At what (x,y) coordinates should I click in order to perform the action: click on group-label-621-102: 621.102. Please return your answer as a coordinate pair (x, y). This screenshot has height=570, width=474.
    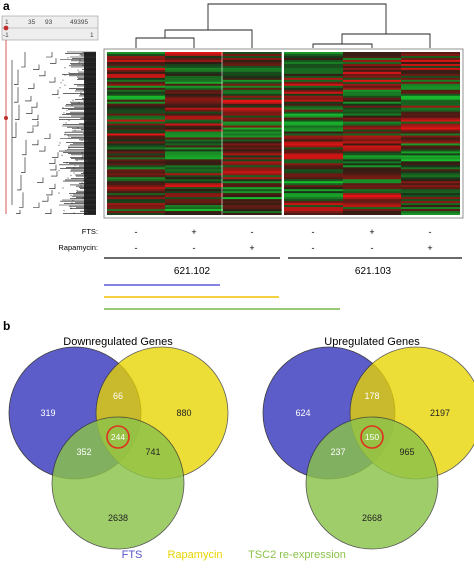
    Looking at the image, I should click on (192, 271).